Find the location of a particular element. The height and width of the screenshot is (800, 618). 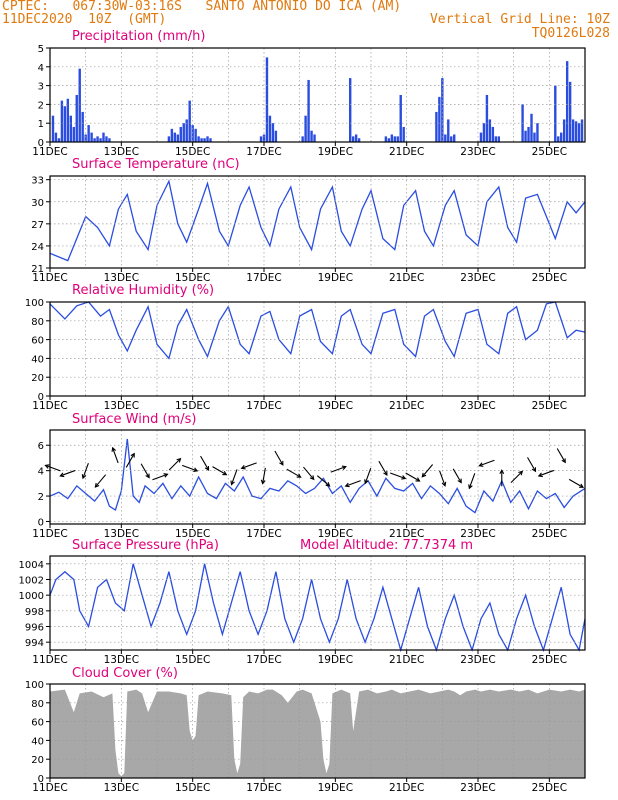

header-model-code: TQ0126L028 is located at coordinates (570, 33).